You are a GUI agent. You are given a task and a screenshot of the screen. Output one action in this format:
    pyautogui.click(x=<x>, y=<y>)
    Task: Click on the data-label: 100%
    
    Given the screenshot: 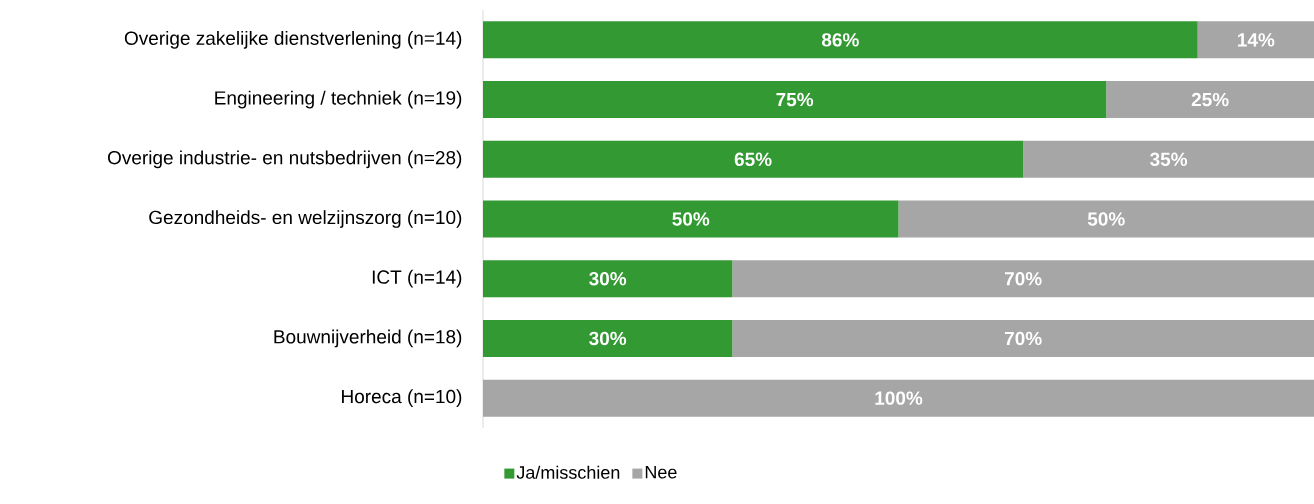 What is the action you would take?
    pyautogui.click(x=899, y=398)
    